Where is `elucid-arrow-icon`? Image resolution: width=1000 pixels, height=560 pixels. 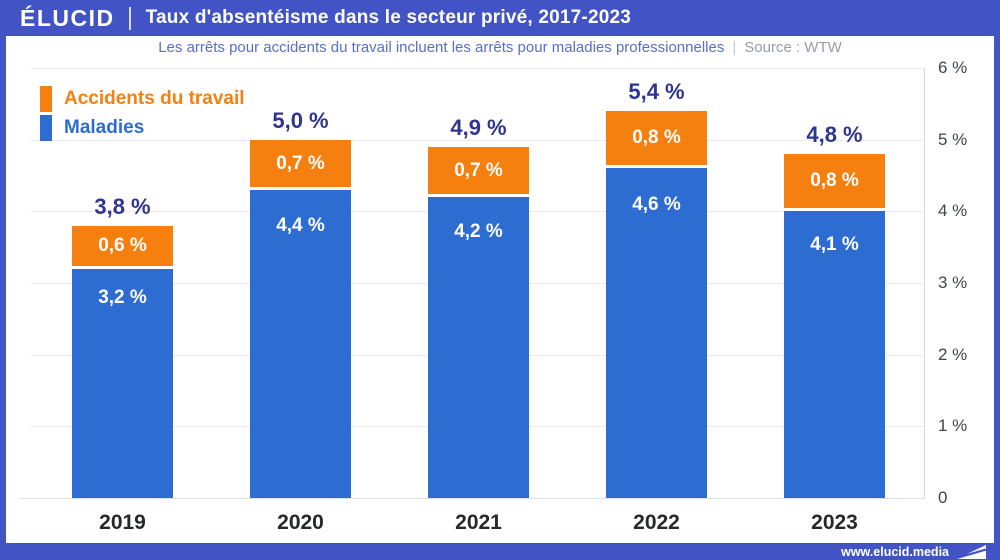
elucid-arrow-icon is located at coordinates (971, 552).